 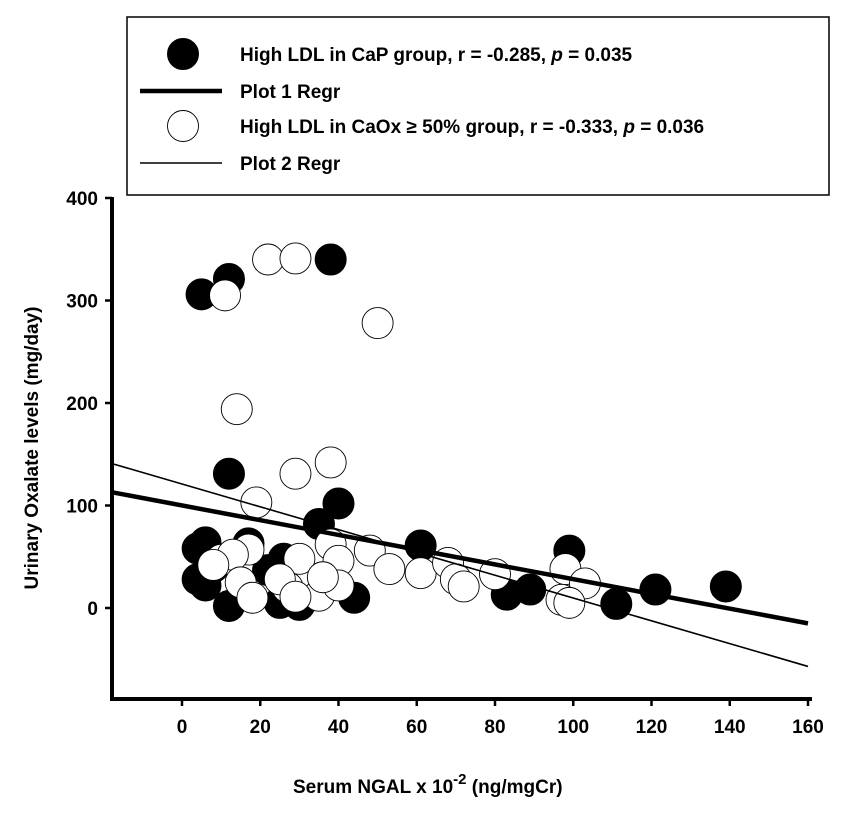 What do you see at coordinates (82, 507) in the screenshot?
I see `y-tick-label-1: 100` at bounding box center [82, 507].